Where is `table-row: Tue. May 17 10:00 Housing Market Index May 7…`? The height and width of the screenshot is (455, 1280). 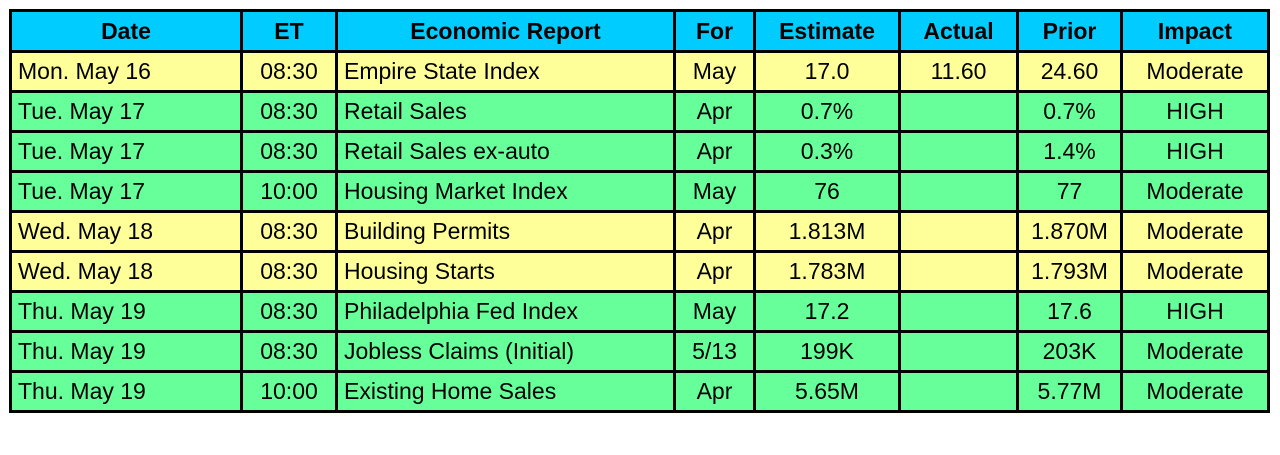
table-row: Tue. May 17 10:00 Housing Market Index May 7… is located at coordinates (639, 191).